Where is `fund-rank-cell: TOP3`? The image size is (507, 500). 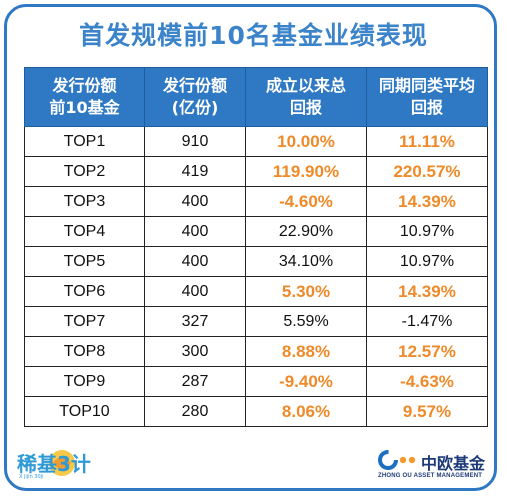 fund-rank-cell: TOP3 is located at coordinates (84, 201).